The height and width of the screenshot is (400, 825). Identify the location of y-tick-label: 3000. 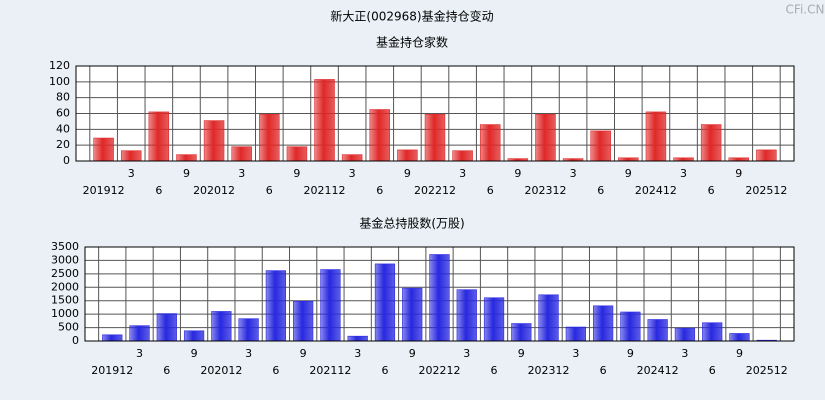
(65, 259).